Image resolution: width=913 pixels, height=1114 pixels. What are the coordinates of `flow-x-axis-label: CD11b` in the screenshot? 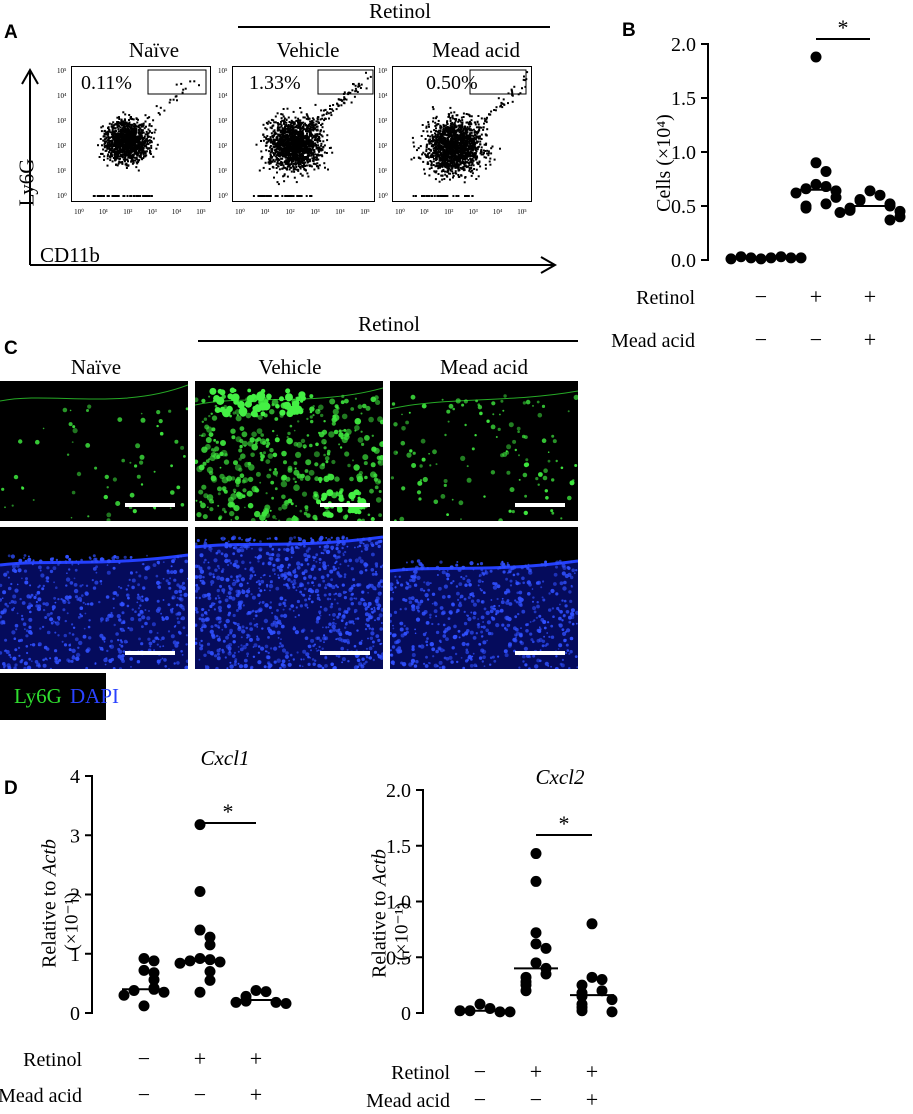 It's located at (70, 255).